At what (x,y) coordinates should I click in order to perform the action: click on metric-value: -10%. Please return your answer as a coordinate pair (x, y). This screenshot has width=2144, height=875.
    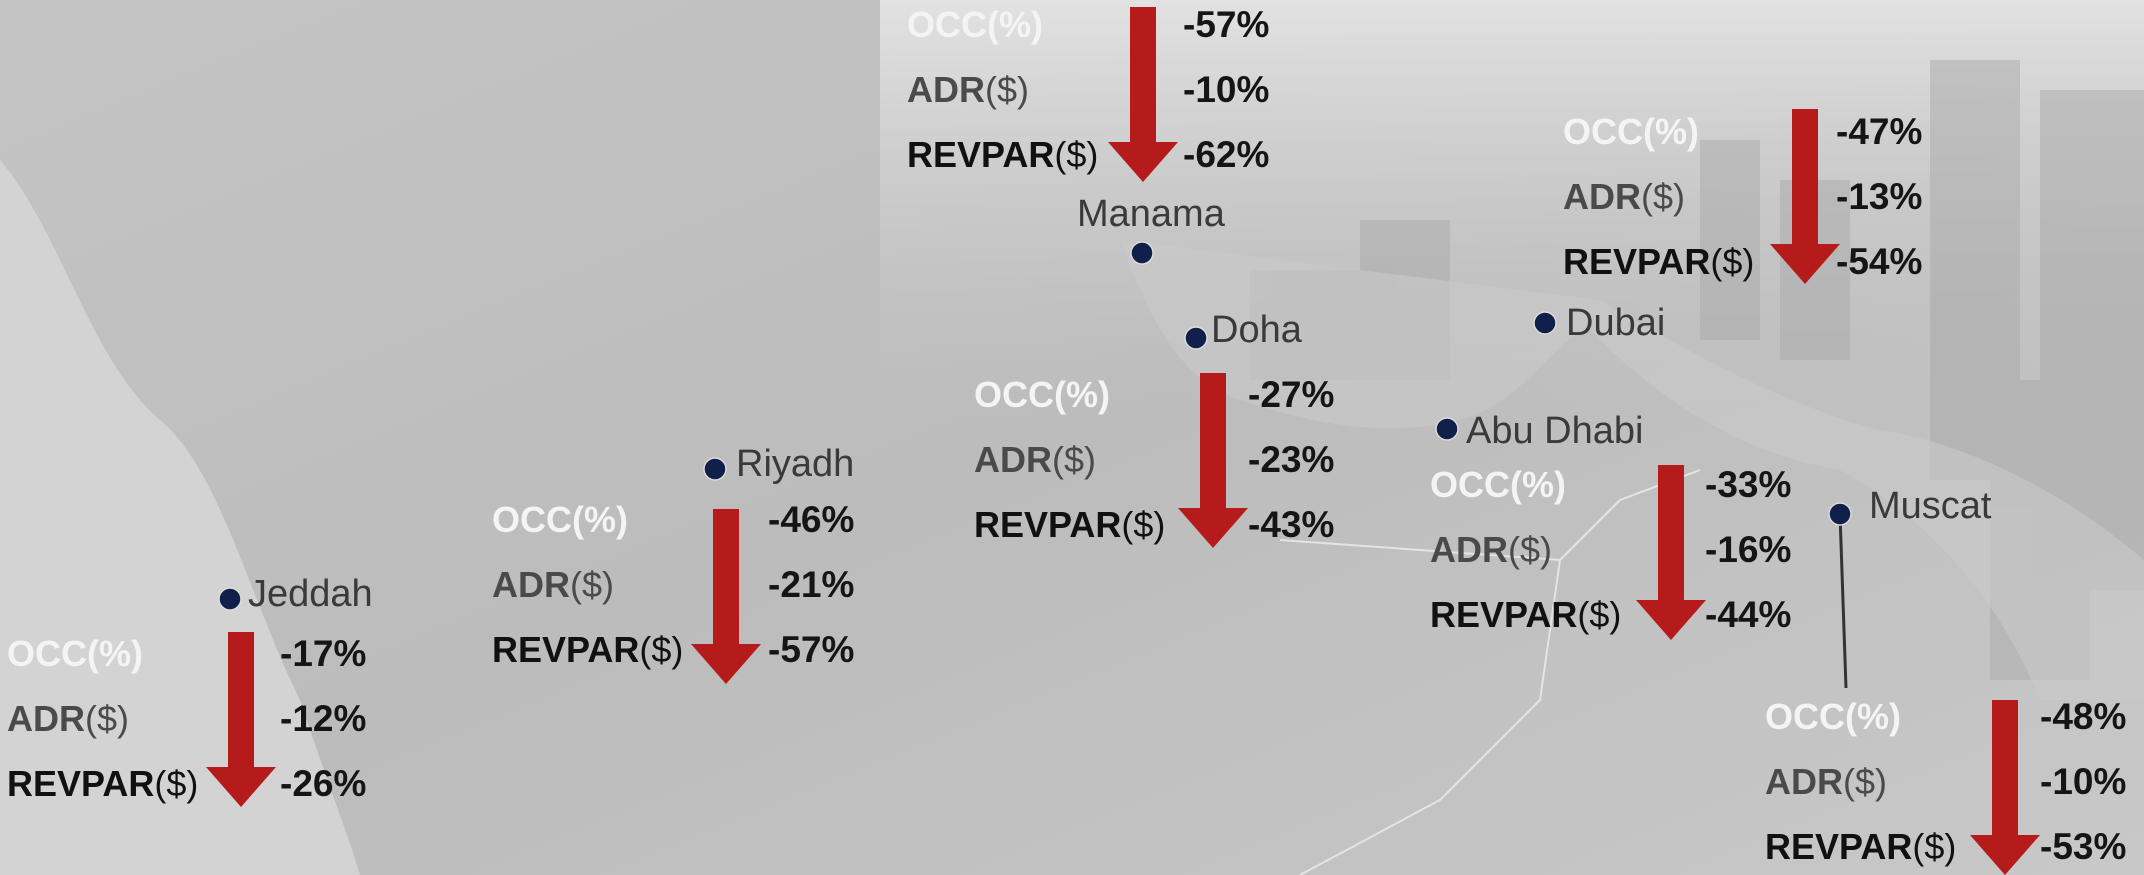
    Looking at the image, I should click on (1226, 89).